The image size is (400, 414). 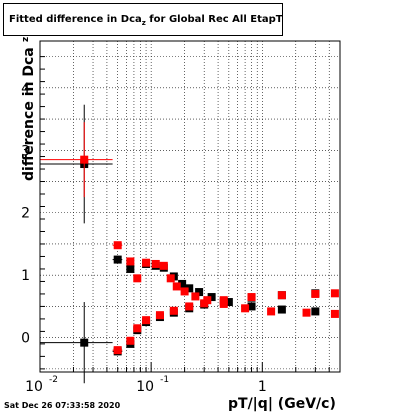 I want to click on timestamp: Sat Dec 26 07:33:58 2020, so click(x=62, y=405).